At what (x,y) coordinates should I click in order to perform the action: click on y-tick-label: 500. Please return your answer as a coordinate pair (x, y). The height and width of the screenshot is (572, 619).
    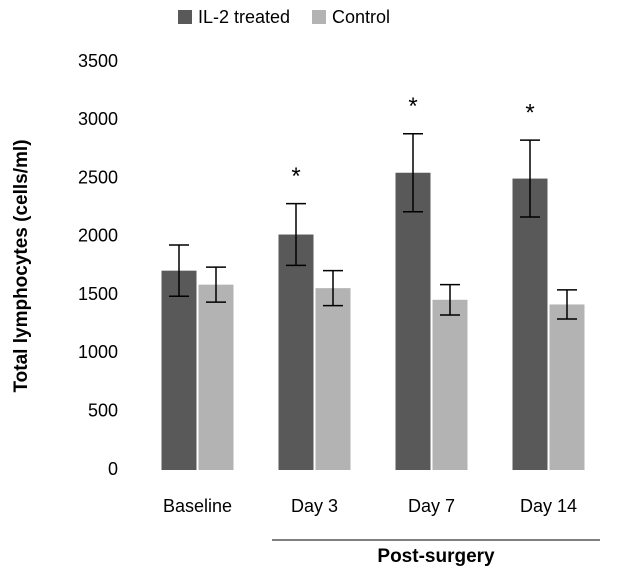
    Looking at the image, I should click on (103, 410).